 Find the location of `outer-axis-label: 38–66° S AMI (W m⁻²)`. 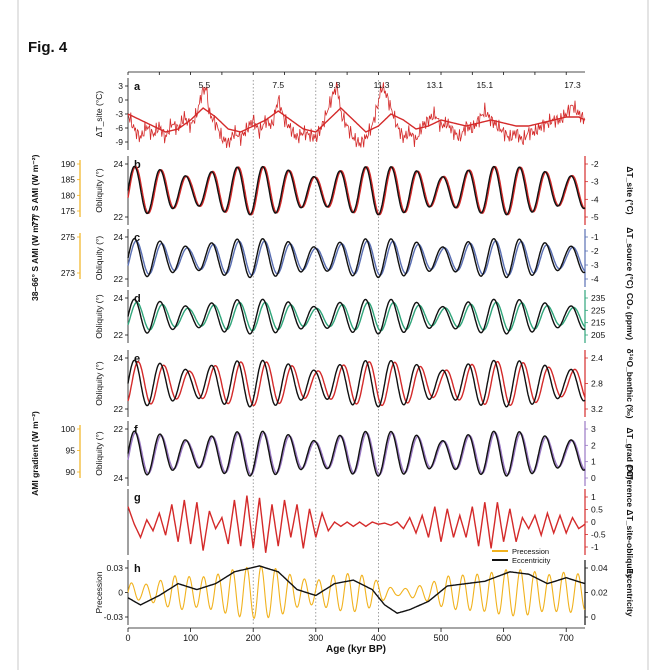

outer-axis-label: 38–66° S AMI (W m⁻²) is located at coordinates (35, 258).